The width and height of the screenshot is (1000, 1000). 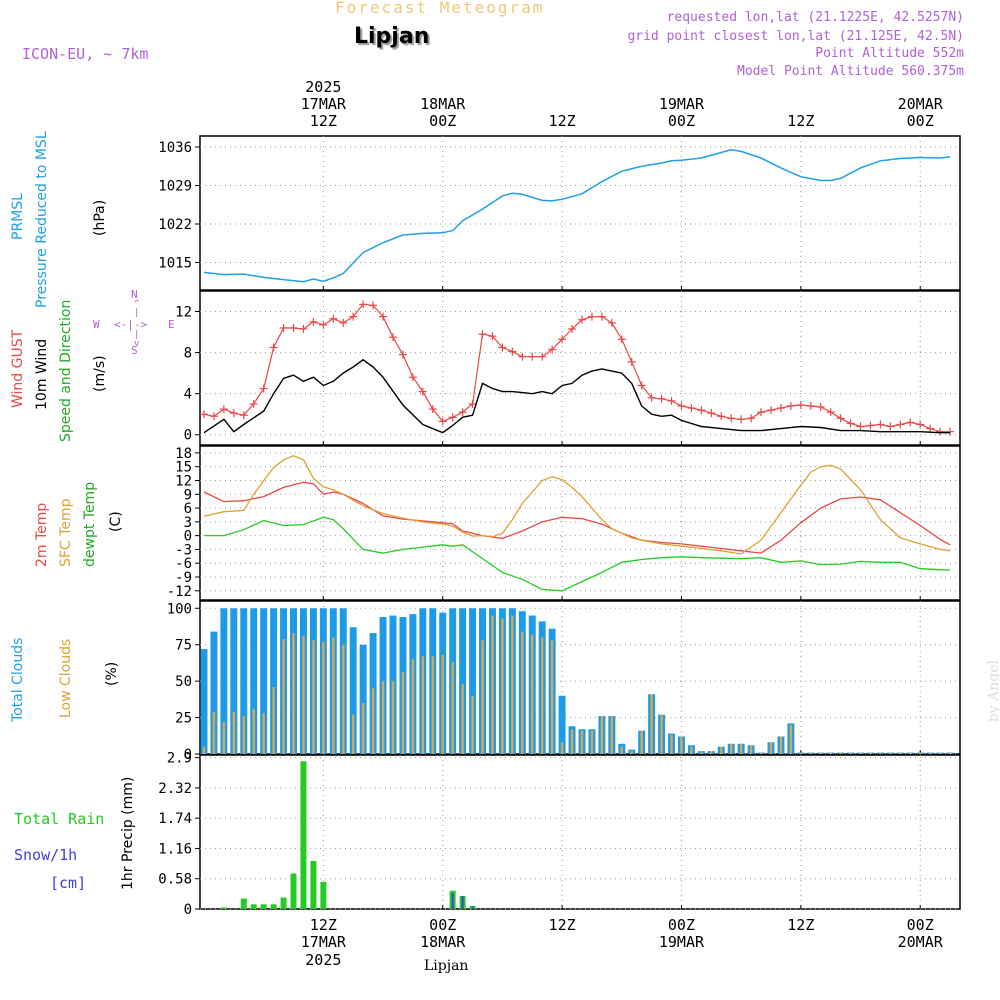 I want to click on compass-east: E, so click(x=171, y=324).